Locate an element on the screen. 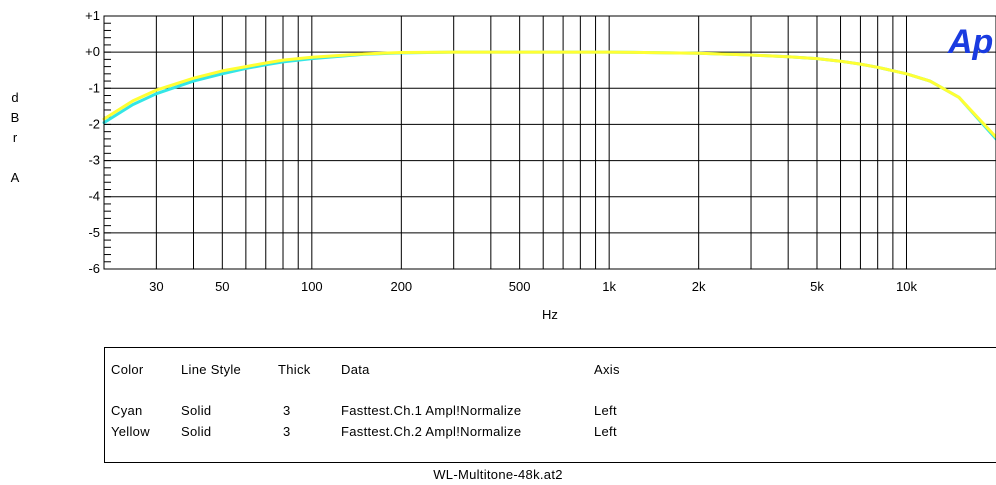 Image resolution: width=996 pixels, height=485 pixels. legend-row-2-data: Fasttest.Ch.2 Ampl!Normalize is located at coordinates (431, 431).